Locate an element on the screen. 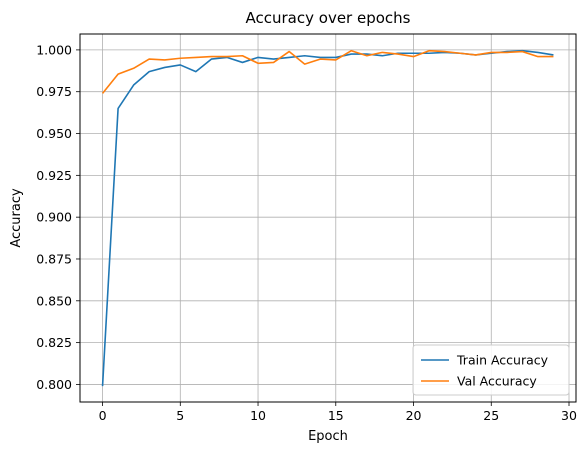 Image resolution: width=586 pixels, height=460 pixels. legend-box is located at coordinates (491, 370).